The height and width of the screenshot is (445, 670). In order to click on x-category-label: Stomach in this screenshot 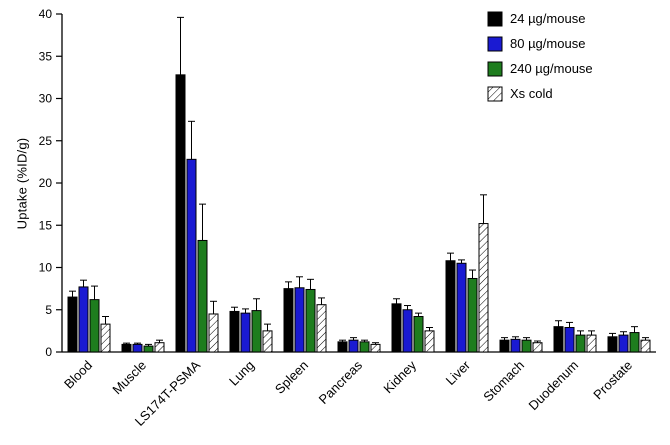, I will do `click(503, 381)`.